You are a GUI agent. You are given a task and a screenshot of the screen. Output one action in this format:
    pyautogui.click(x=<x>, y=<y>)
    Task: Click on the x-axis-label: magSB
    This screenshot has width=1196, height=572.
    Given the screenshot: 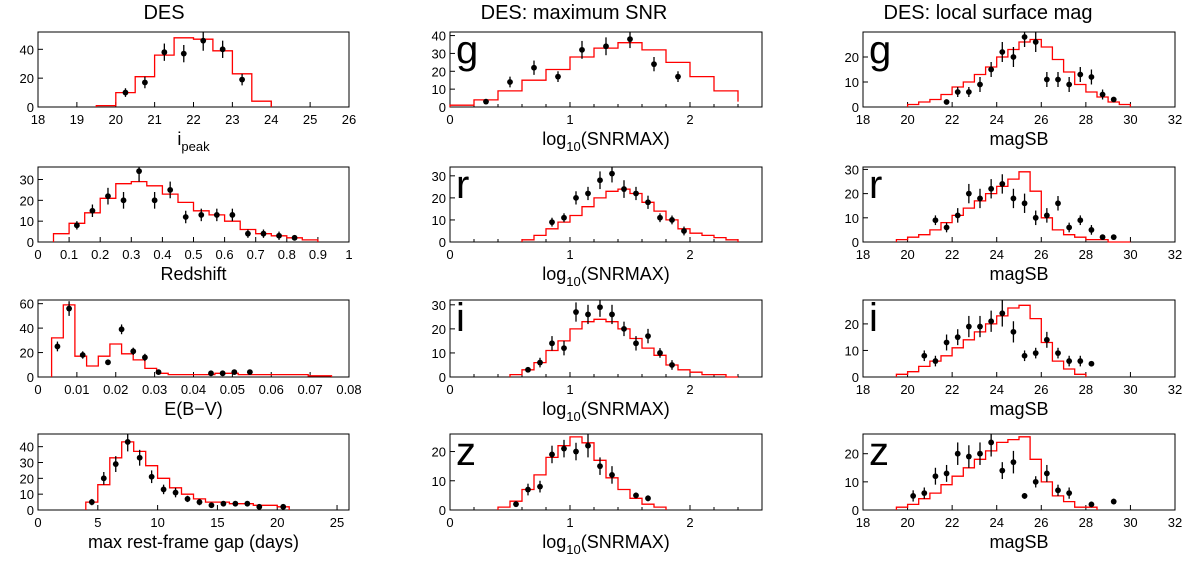 What is the action you would take?
    pyautogui.click(x=1018, y=139)
    